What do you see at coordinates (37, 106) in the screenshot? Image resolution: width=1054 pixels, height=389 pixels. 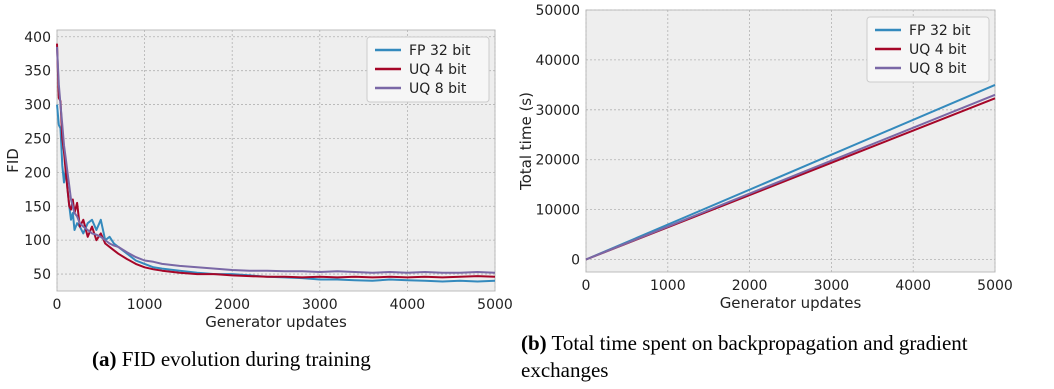 I see `y-tick-label: 300` at bounding box center [37, 106].